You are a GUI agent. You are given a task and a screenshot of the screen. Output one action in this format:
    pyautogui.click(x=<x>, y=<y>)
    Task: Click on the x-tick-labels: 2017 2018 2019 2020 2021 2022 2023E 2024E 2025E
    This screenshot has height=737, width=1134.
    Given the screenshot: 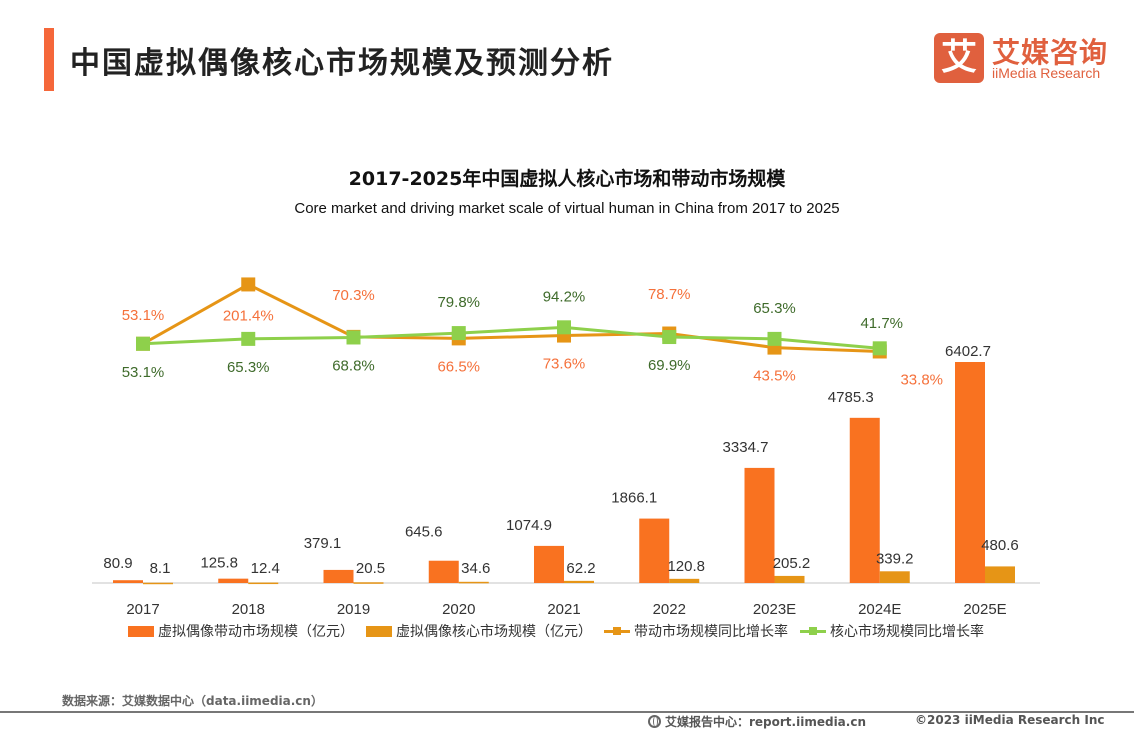 What is the action you would take?
    pyautogui.click(x=566, y=609)
    